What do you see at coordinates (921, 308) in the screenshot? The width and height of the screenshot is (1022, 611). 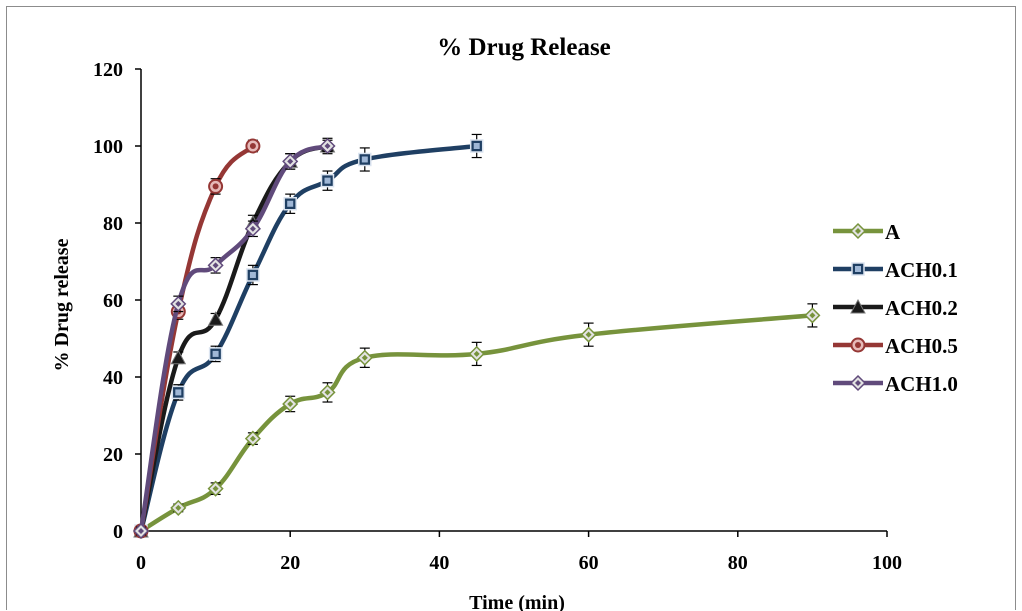 I see `legend-label-ACH0.2: ACH0.2` at bounding box center [921, 308].